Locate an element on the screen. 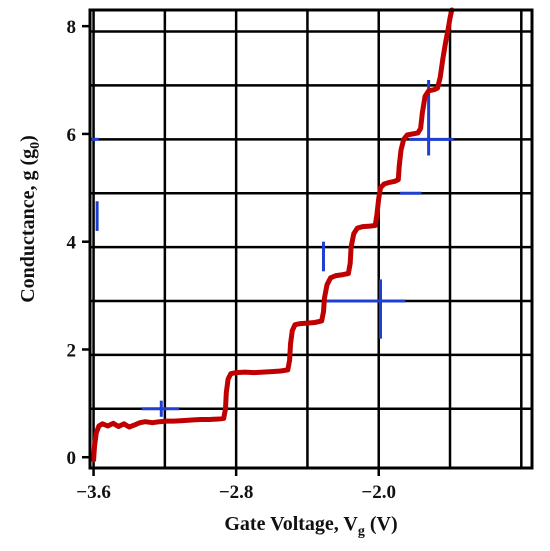  y-tick-label: 0 is located at coordinates (72, 458).